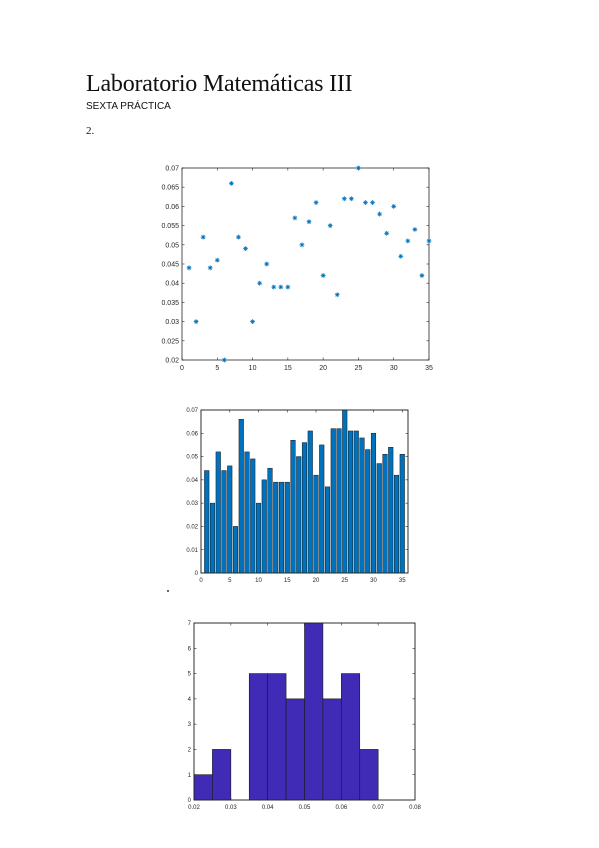  I want to click on bar-y-tick-label: 0.01, so click(192, 551).